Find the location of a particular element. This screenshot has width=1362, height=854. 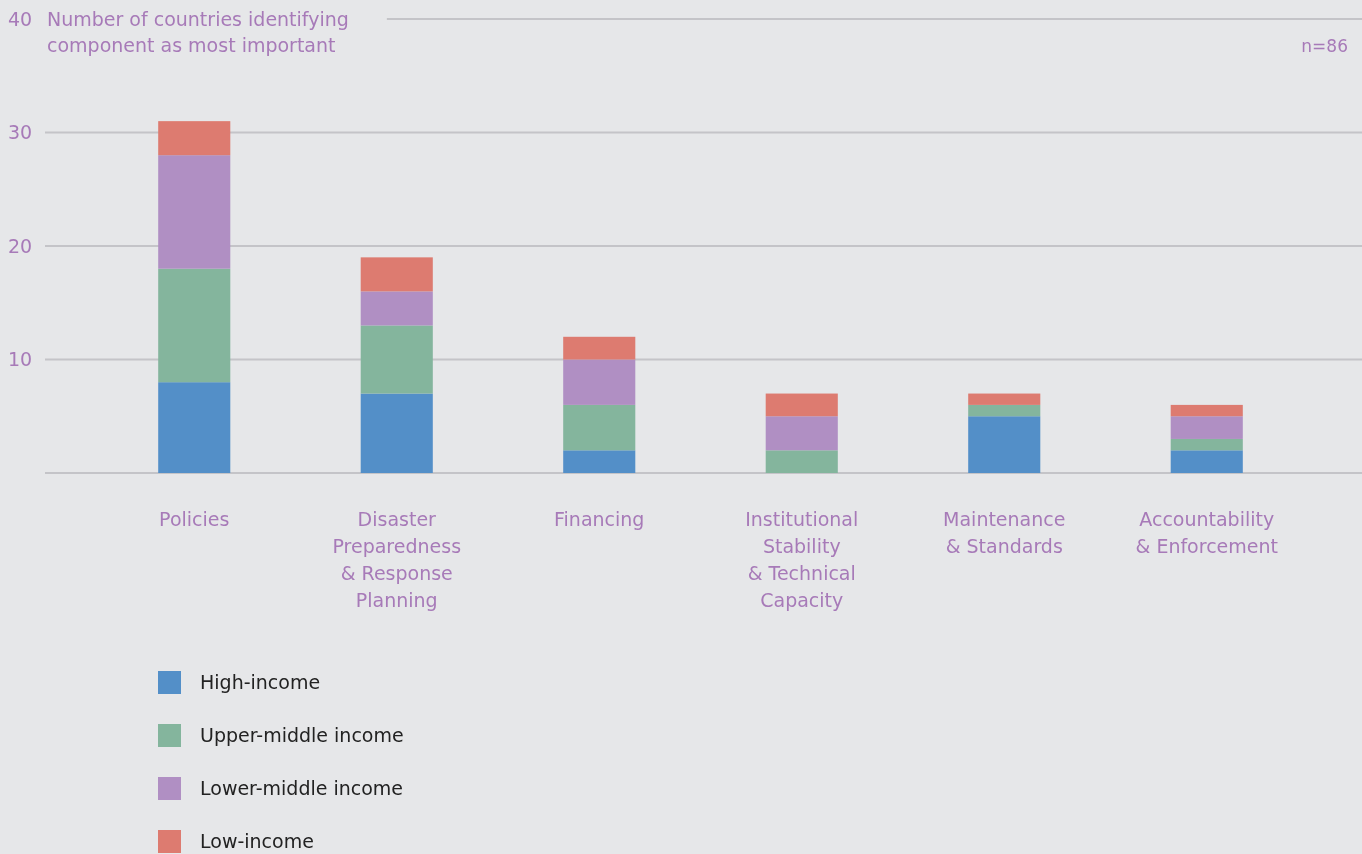

x-tick-label: Policies is located at coordinates (194, 519).